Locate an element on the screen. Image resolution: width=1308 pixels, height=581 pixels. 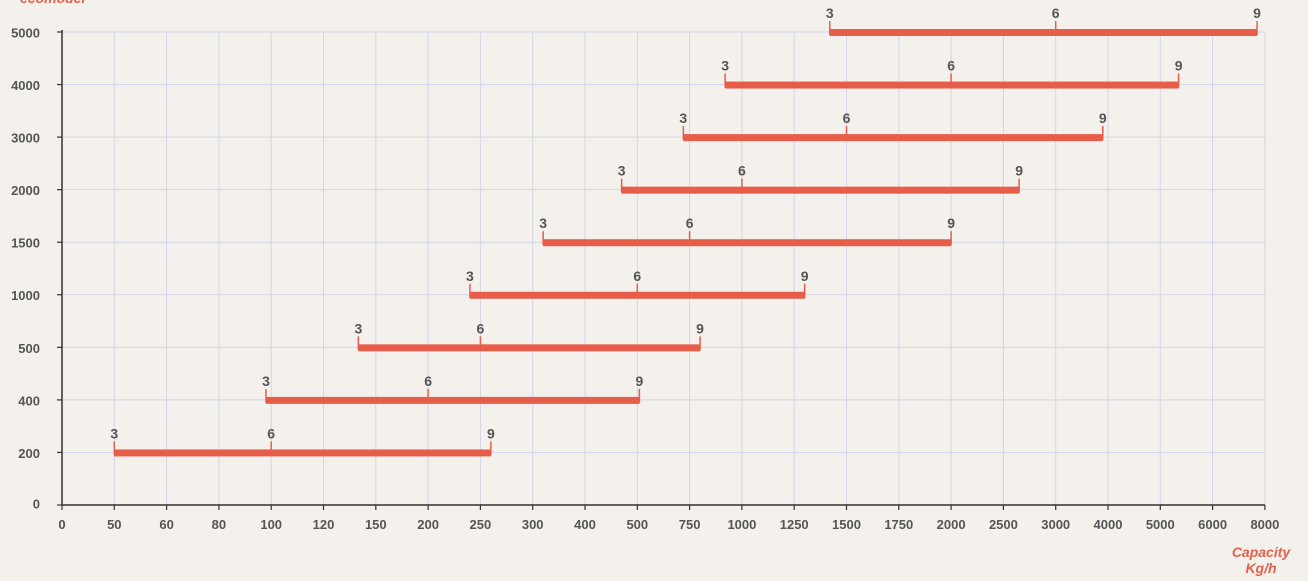
y-axis-label: ecomodel is located at coordinates (52, 3).